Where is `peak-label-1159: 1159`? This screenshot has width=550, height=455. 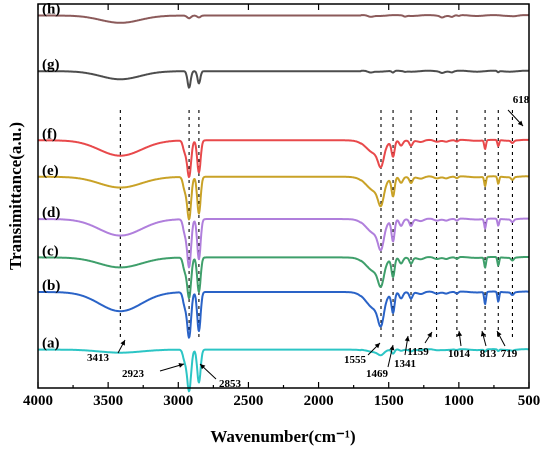 peak-label-1159: 1159 is located at coordinates (418, 352).